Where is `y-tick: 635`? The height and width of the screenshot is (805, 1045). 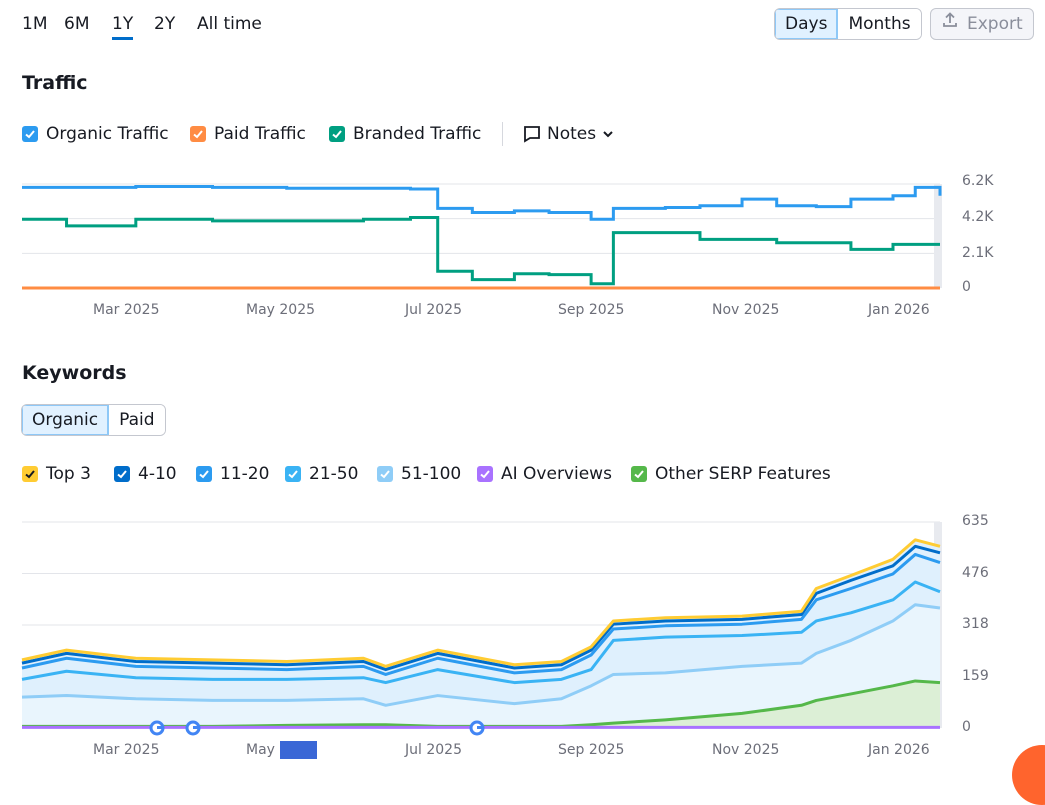
y-tick: 635 is located at coordinates (975, 521).